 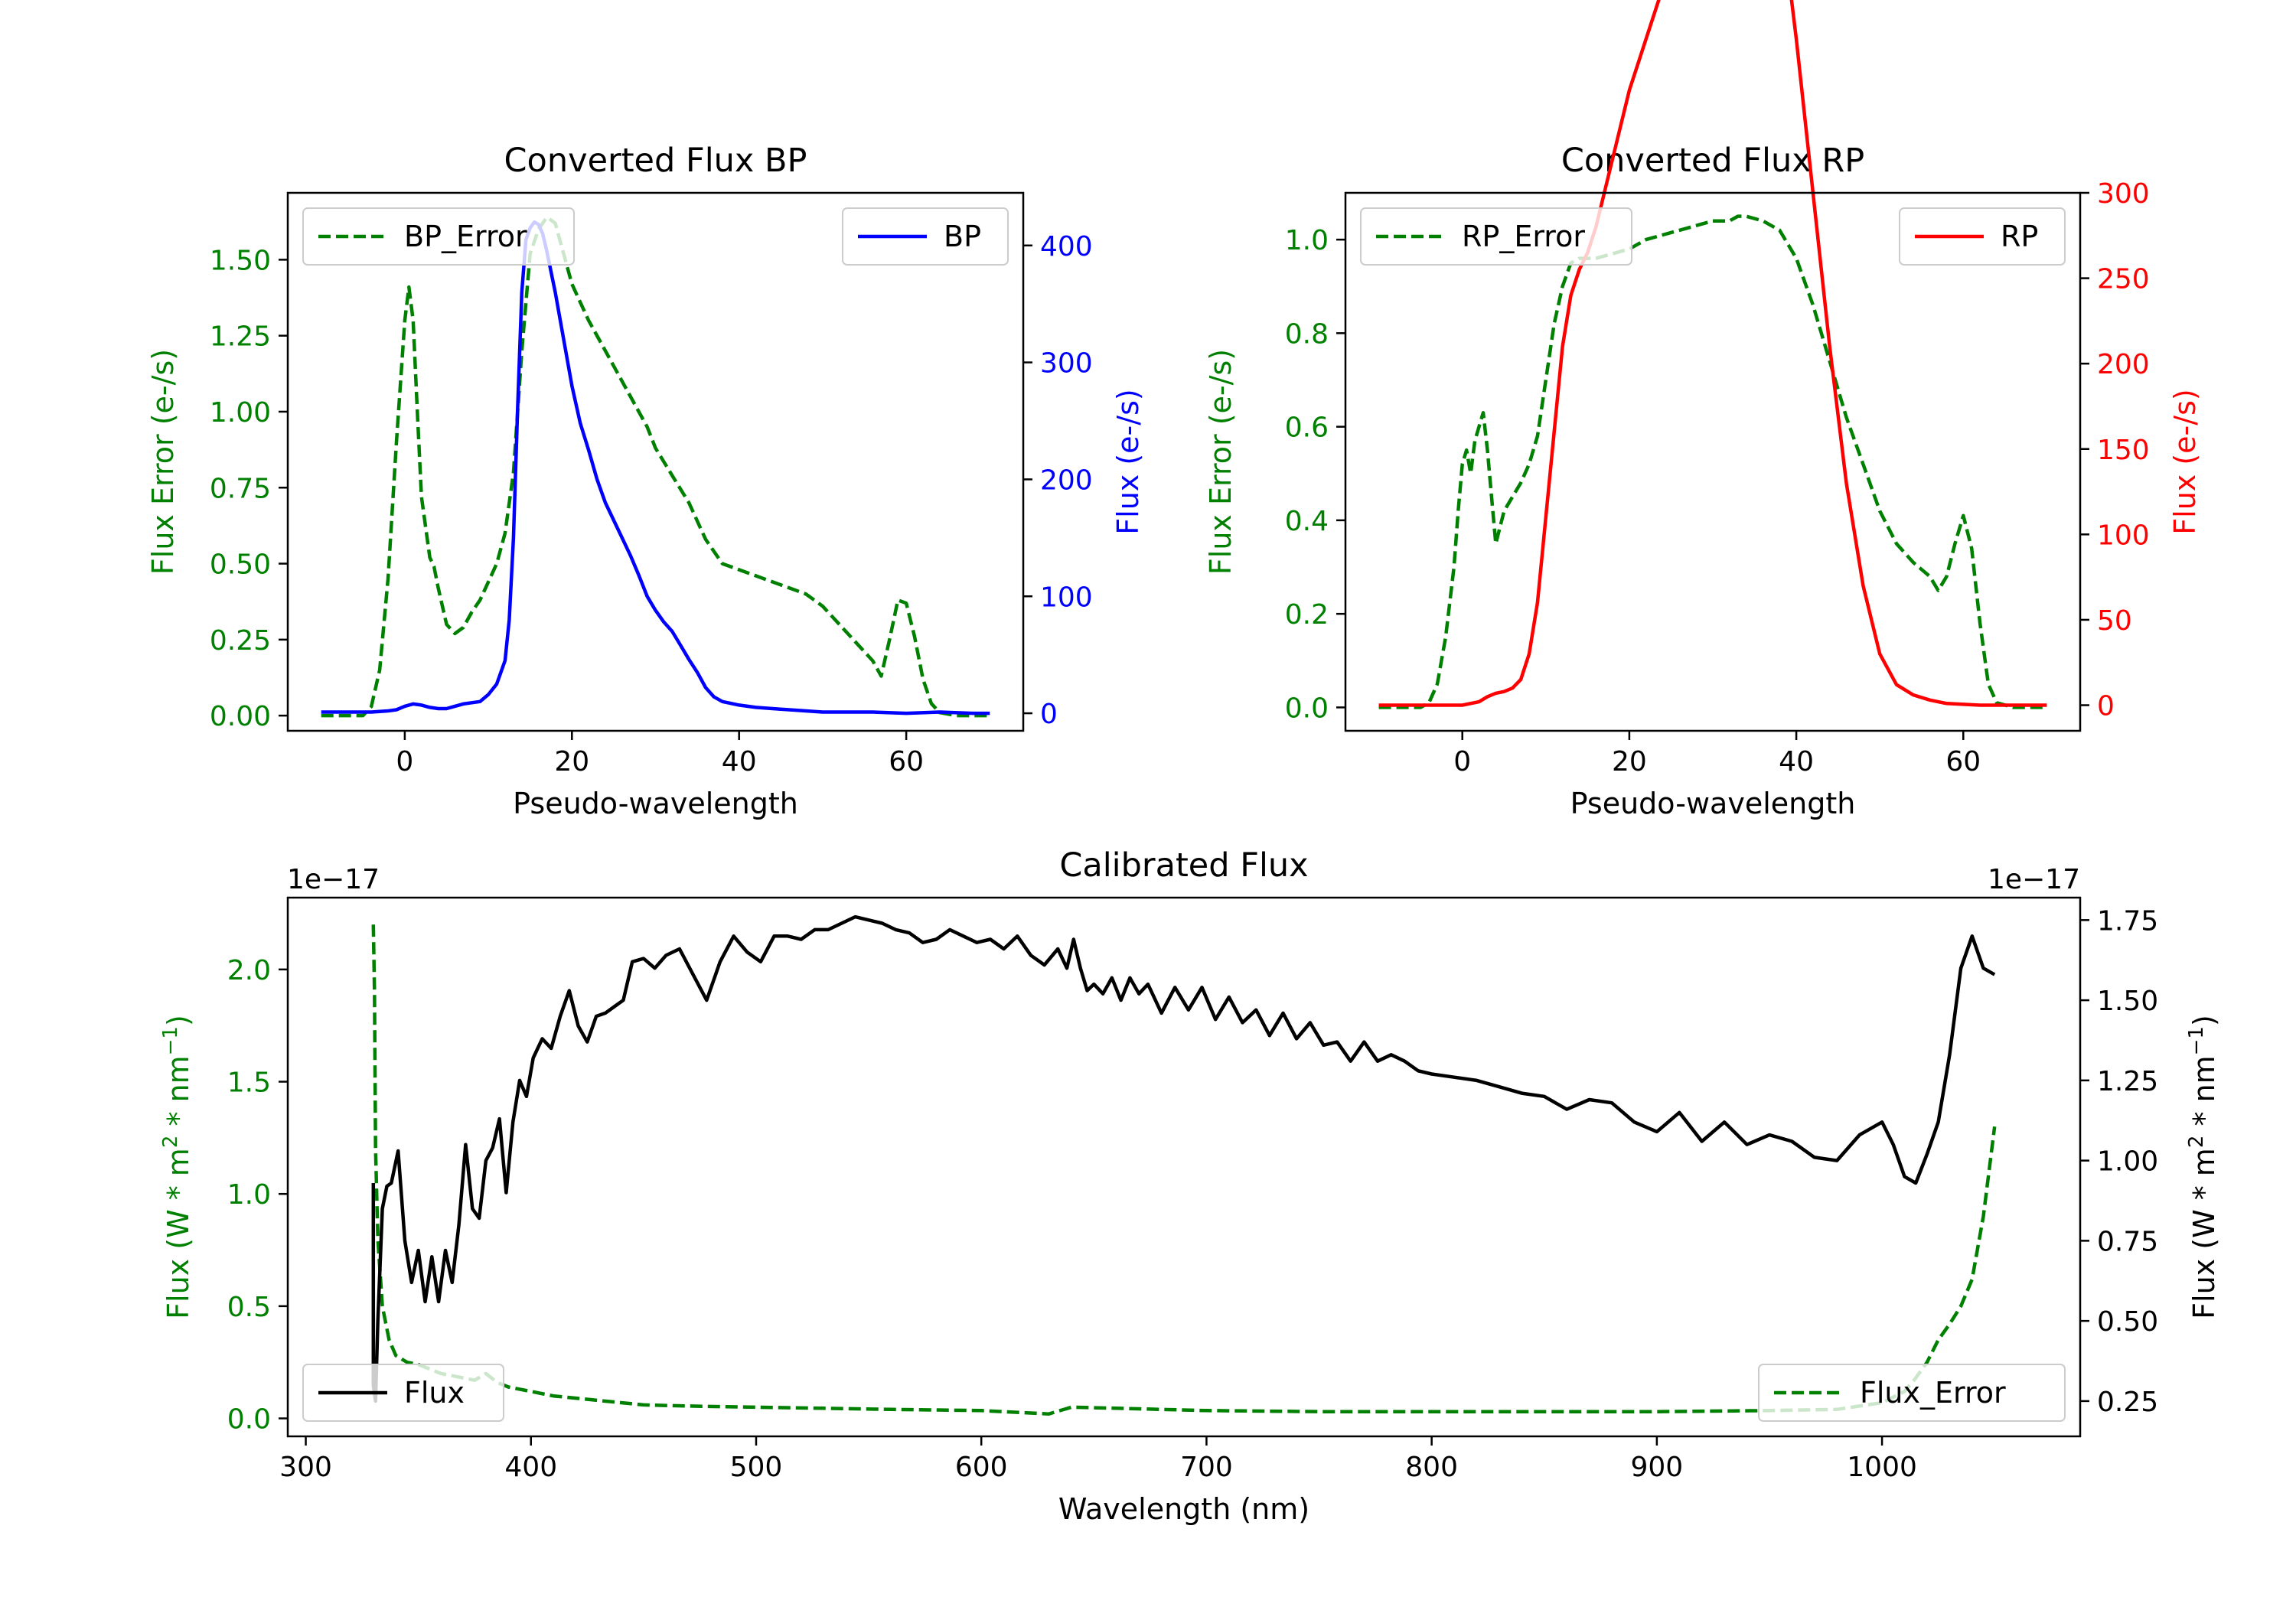 I want to click on bp-ytick-right-label: 200, so click(x=1066, y=480).